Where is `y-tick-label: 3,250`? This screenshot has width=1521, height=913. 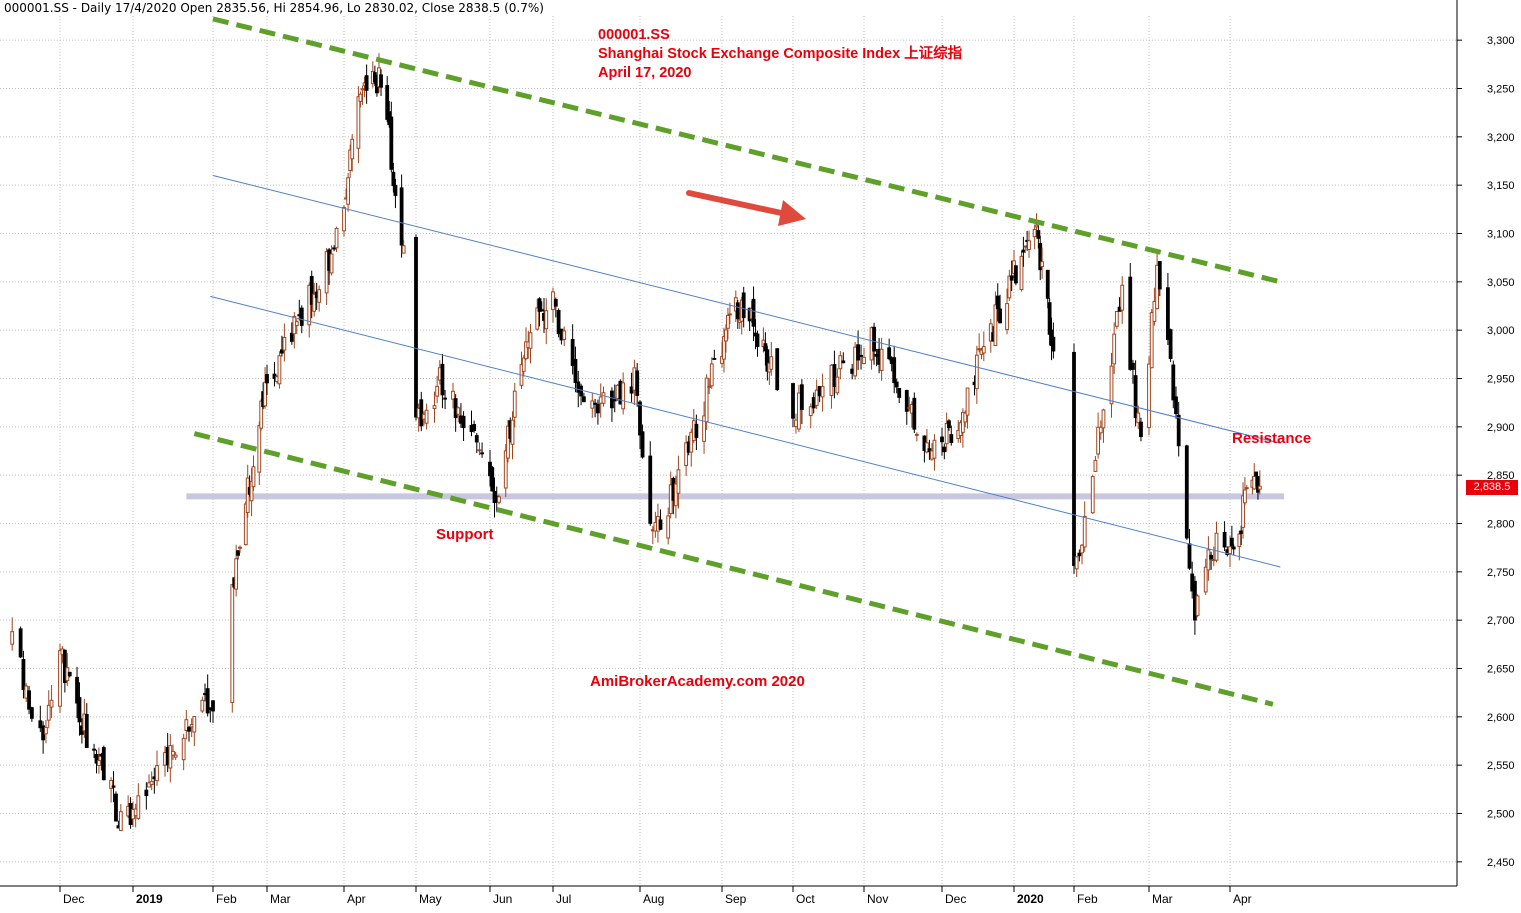
y-tick-label: 3,250 is located at coordinates (1501, 90).